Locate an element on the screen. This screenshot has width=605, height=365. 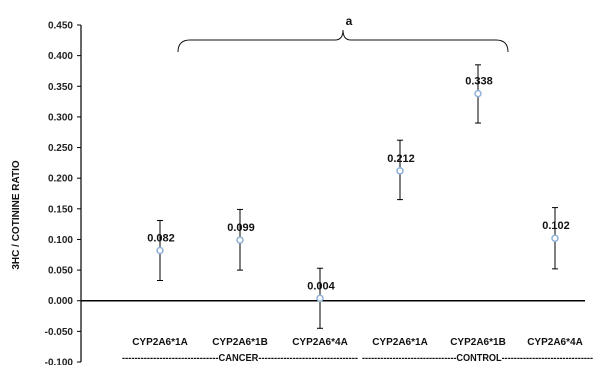
y-tick-label: 0.100 is located at coordinates (60, 240).